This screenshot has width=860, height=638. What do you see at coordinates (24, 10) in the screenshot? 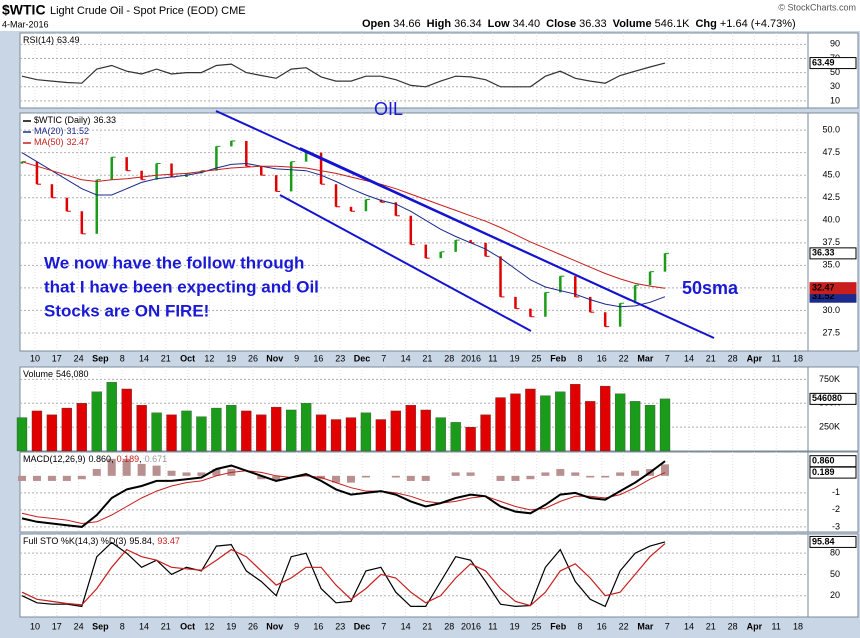
I see `symbol: $WTIC` at bounding box center [24, 10].